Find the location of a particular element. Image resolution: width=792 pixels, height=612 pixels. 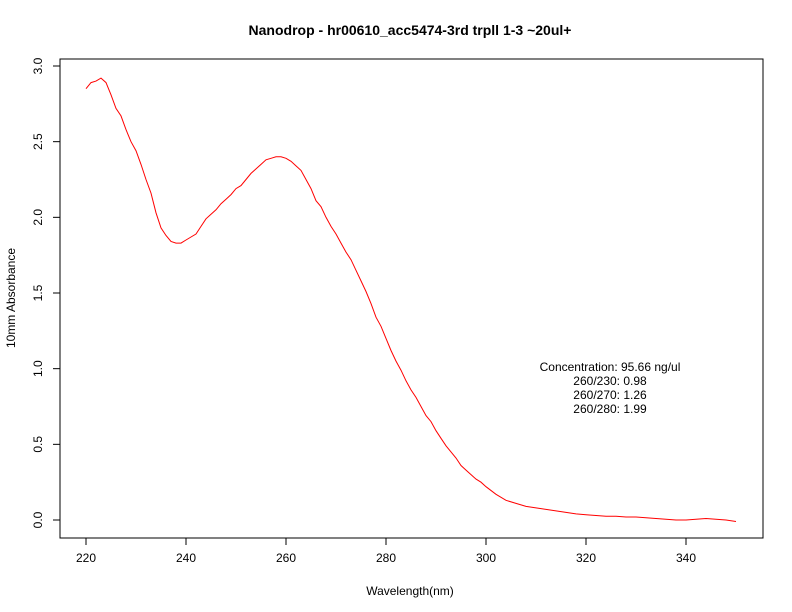

y-axis-label: 10mm Absorbance is located at coordinates (11, 298).